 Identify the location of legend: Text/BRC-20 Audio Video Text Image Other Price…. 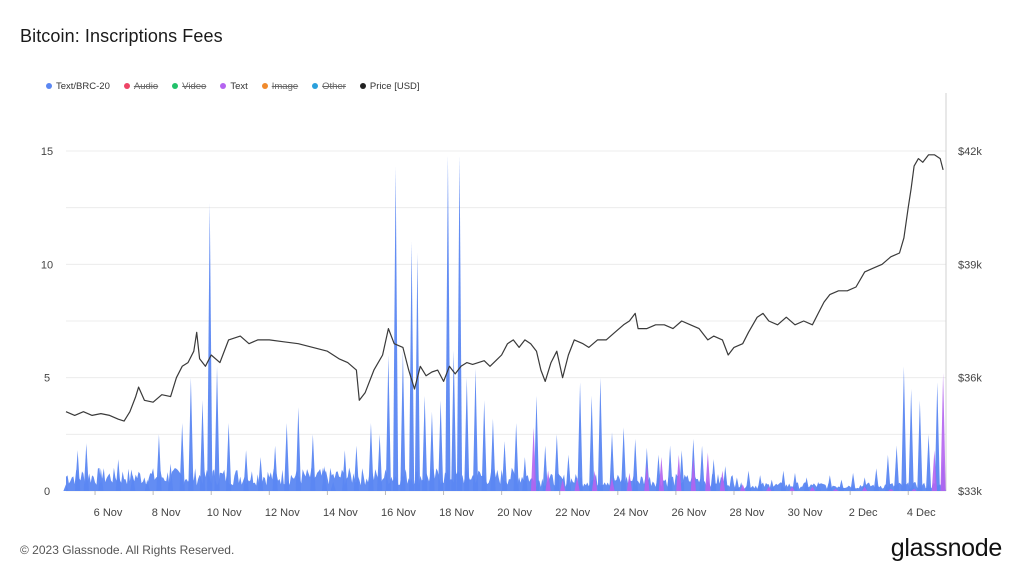
(233, 86).